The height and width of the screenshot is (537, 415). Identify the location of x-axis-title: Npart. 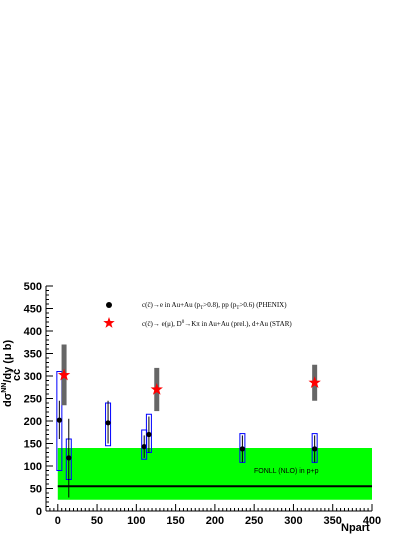
(355, 528).